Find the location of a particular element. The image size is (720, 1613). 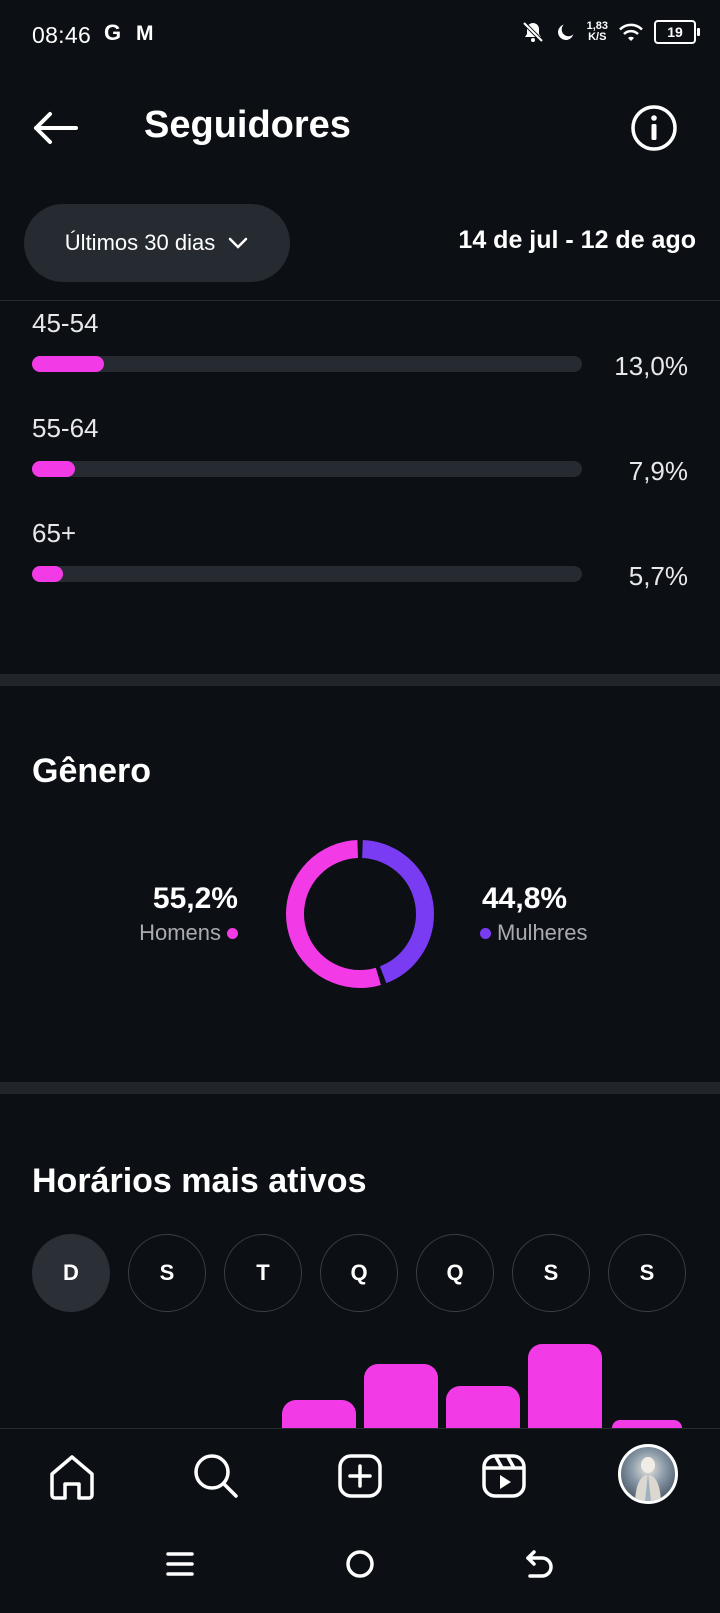

women-legend: Mulheres is located at coordinates (533, 933).